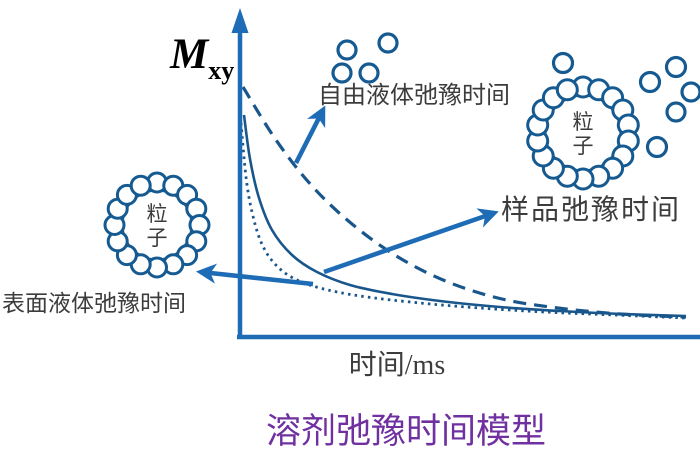 The image size is (700, 460). What do you see at coordinates (591, 210) in the screenshot?
I see `sample-label: 样品弛豫时间` at bounding box center [591, 210].